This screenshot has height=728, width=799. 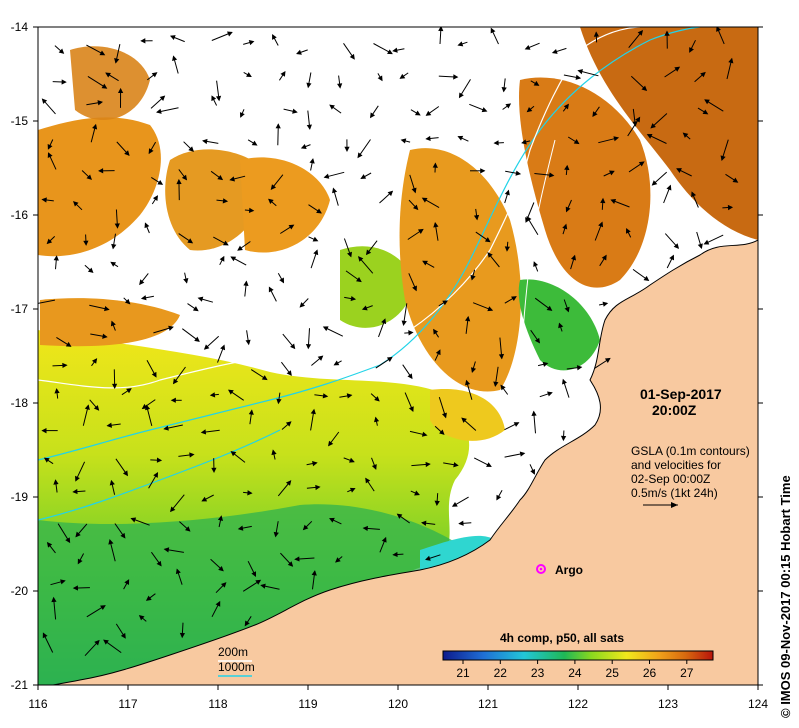 What do you see at coordinates (127, 704) in the screenshot?
I see `lon-tick-label: 117` at bounding box center [127, 704].